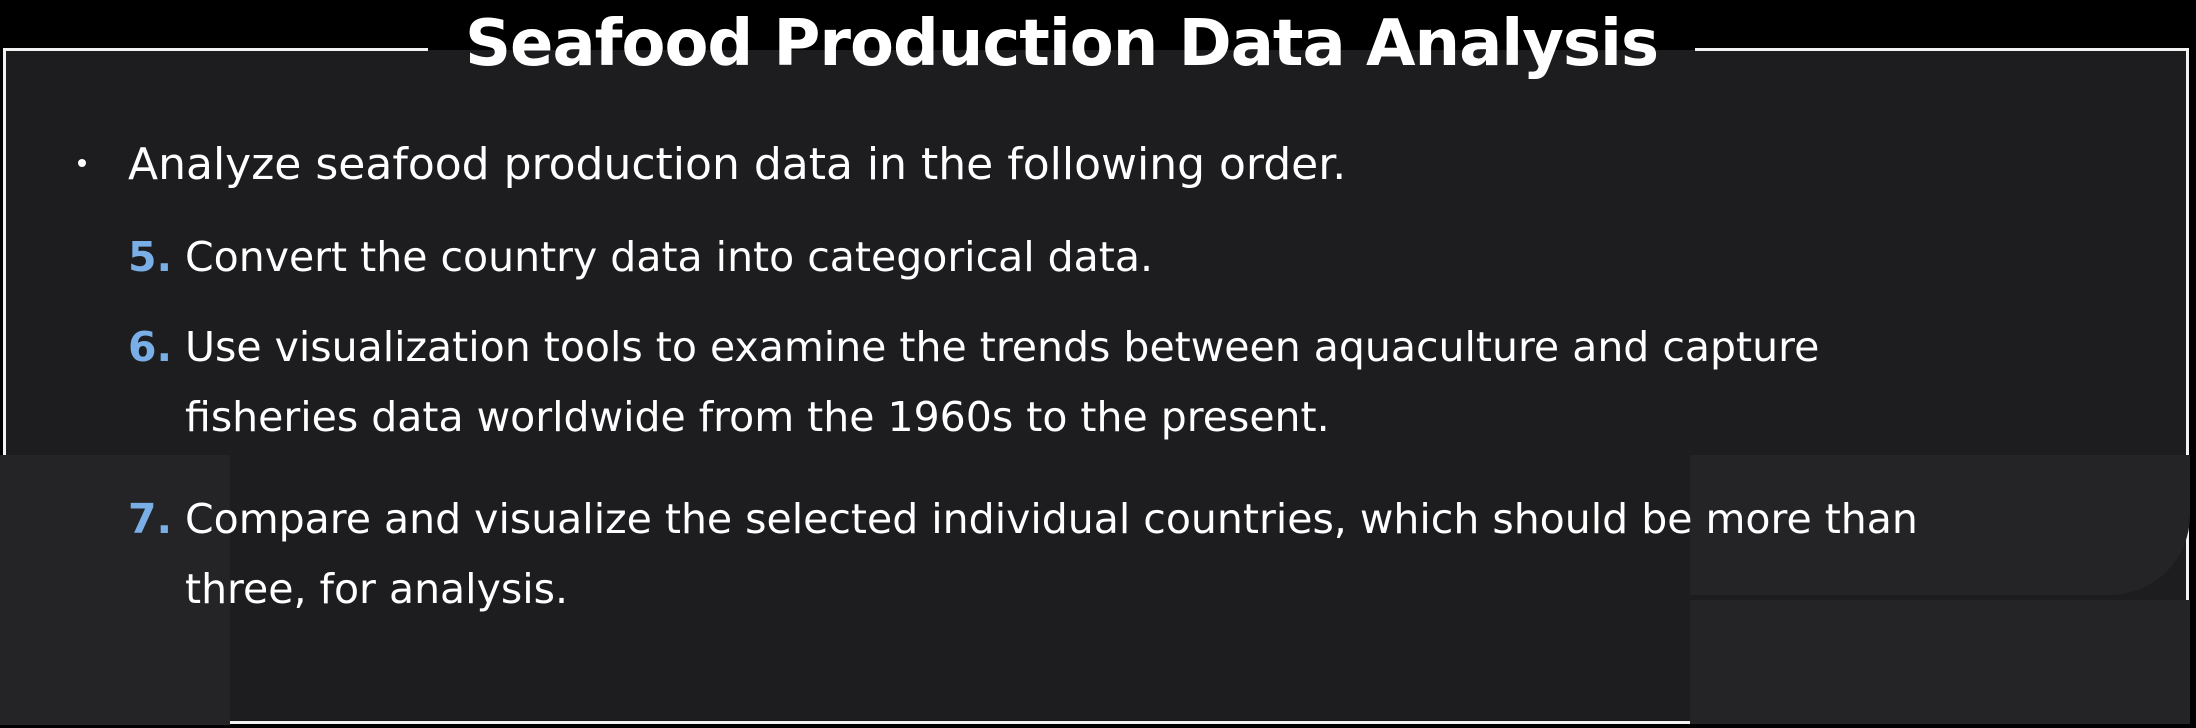 This screenshot has width=2196, height=728. Describe the element at coordinates (1061, 44) in the screenshot. I see `page-title: Seafood Production Data Analysis` at that location.